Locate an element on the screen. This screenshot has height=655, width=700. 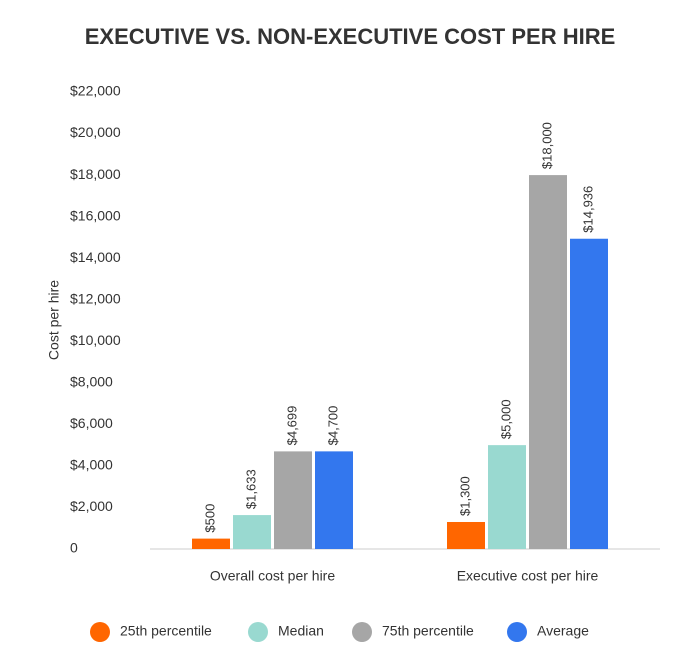
value-label: $4,700 is located at coordinates (332, 426).